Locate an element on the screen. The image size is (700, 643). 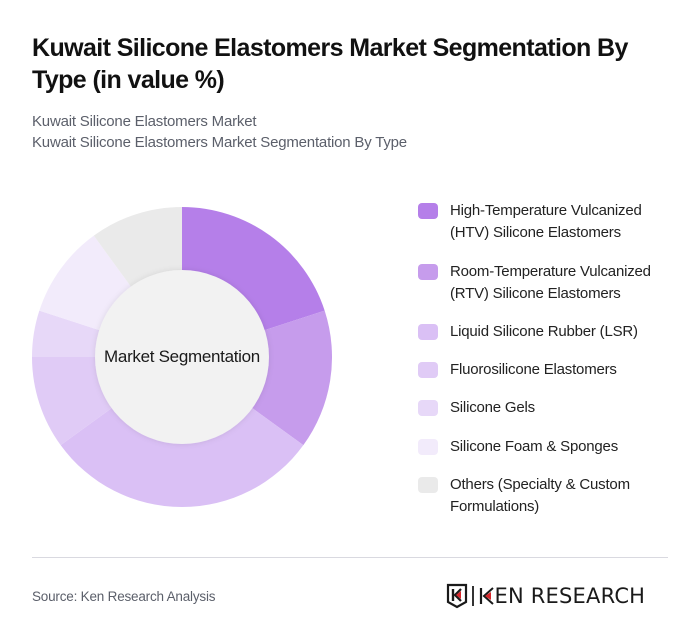
legend-label: Liquid Silicone Rubber (LSR) is located at coordinates (544, 331).